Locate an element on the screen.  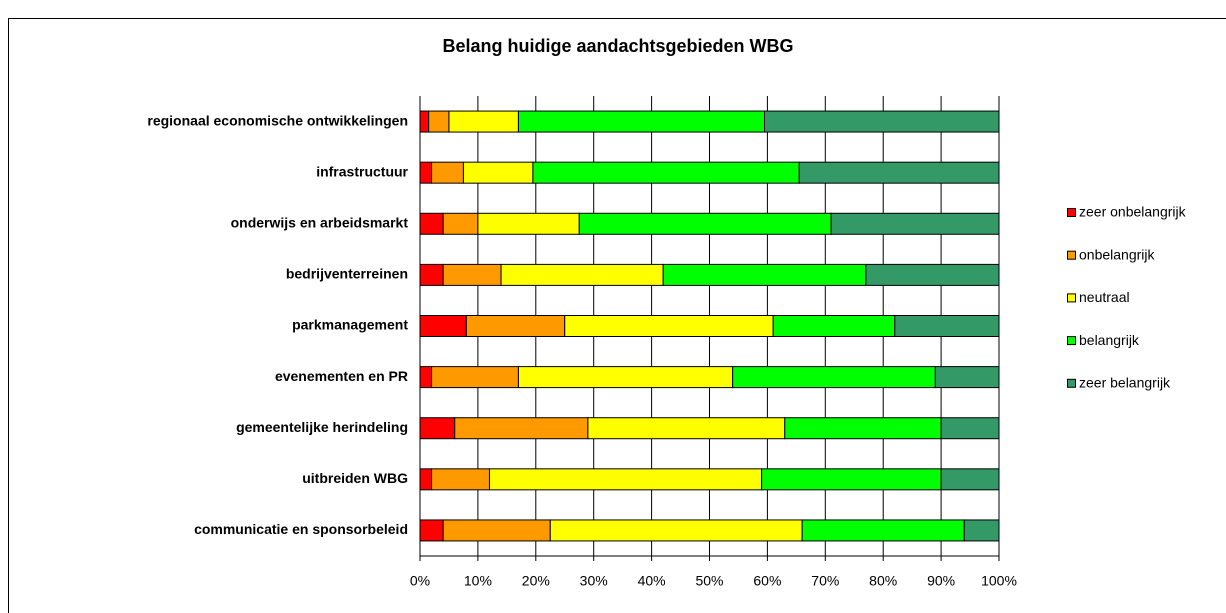
category-label: onderwijs en arbeidsmarkt is located at coordinates (320, 222).